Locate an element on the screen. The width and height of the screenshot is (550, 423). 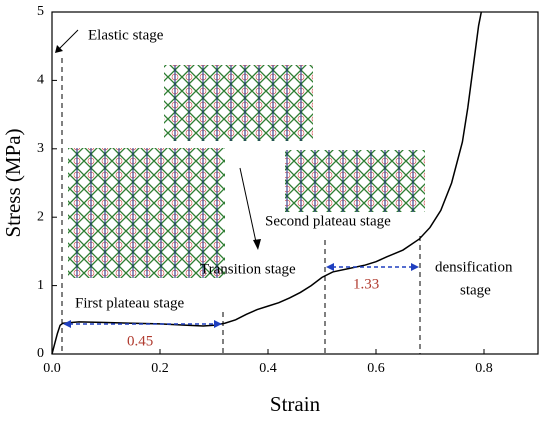
y-tick-label: 3 is located at coordinates (40, 148).